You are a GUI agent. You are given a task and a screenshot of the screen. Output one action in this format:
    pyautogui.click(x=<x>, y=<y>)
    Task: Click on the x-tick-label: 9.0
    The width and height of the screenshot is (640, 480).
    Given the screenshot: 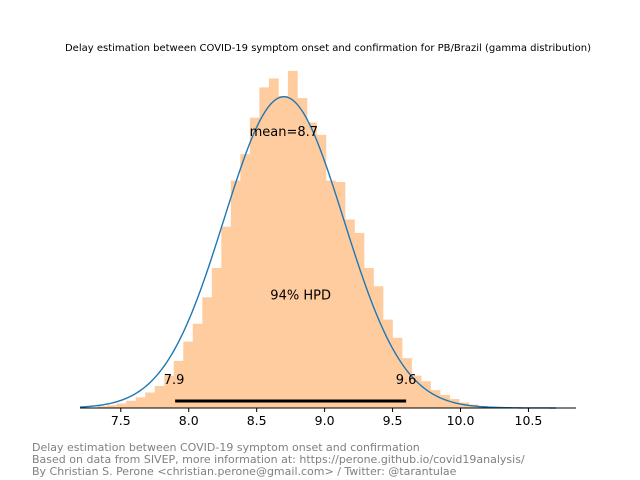 What is the action you would take?
    pyautogui.click(x=325, y=420)
    